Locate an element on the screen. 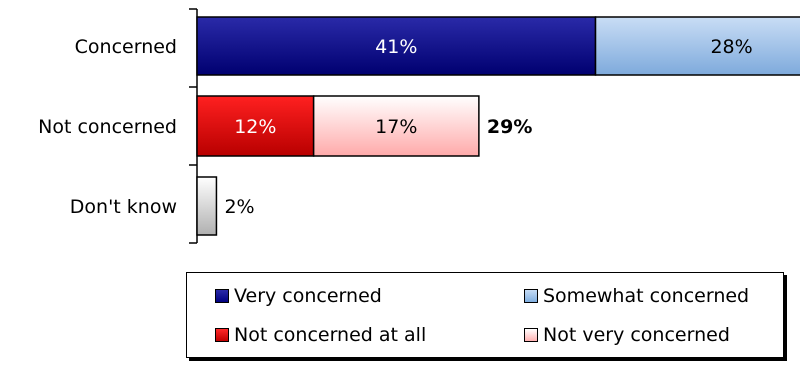 The height and width of the screenshot is (365, 800). data-label: 17% is located at coordinates (396, 127).